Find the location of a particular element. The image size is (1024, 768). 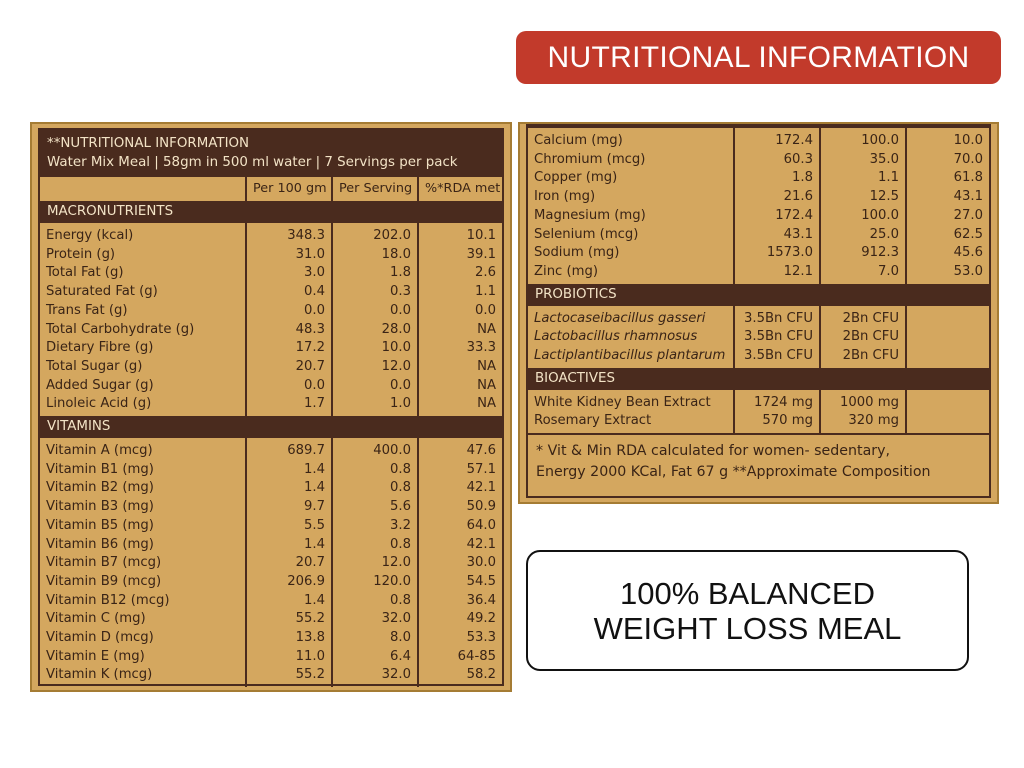

nutrition-title: **NUTRITIONAL INFORMATION is located at coordinates (148, 143).